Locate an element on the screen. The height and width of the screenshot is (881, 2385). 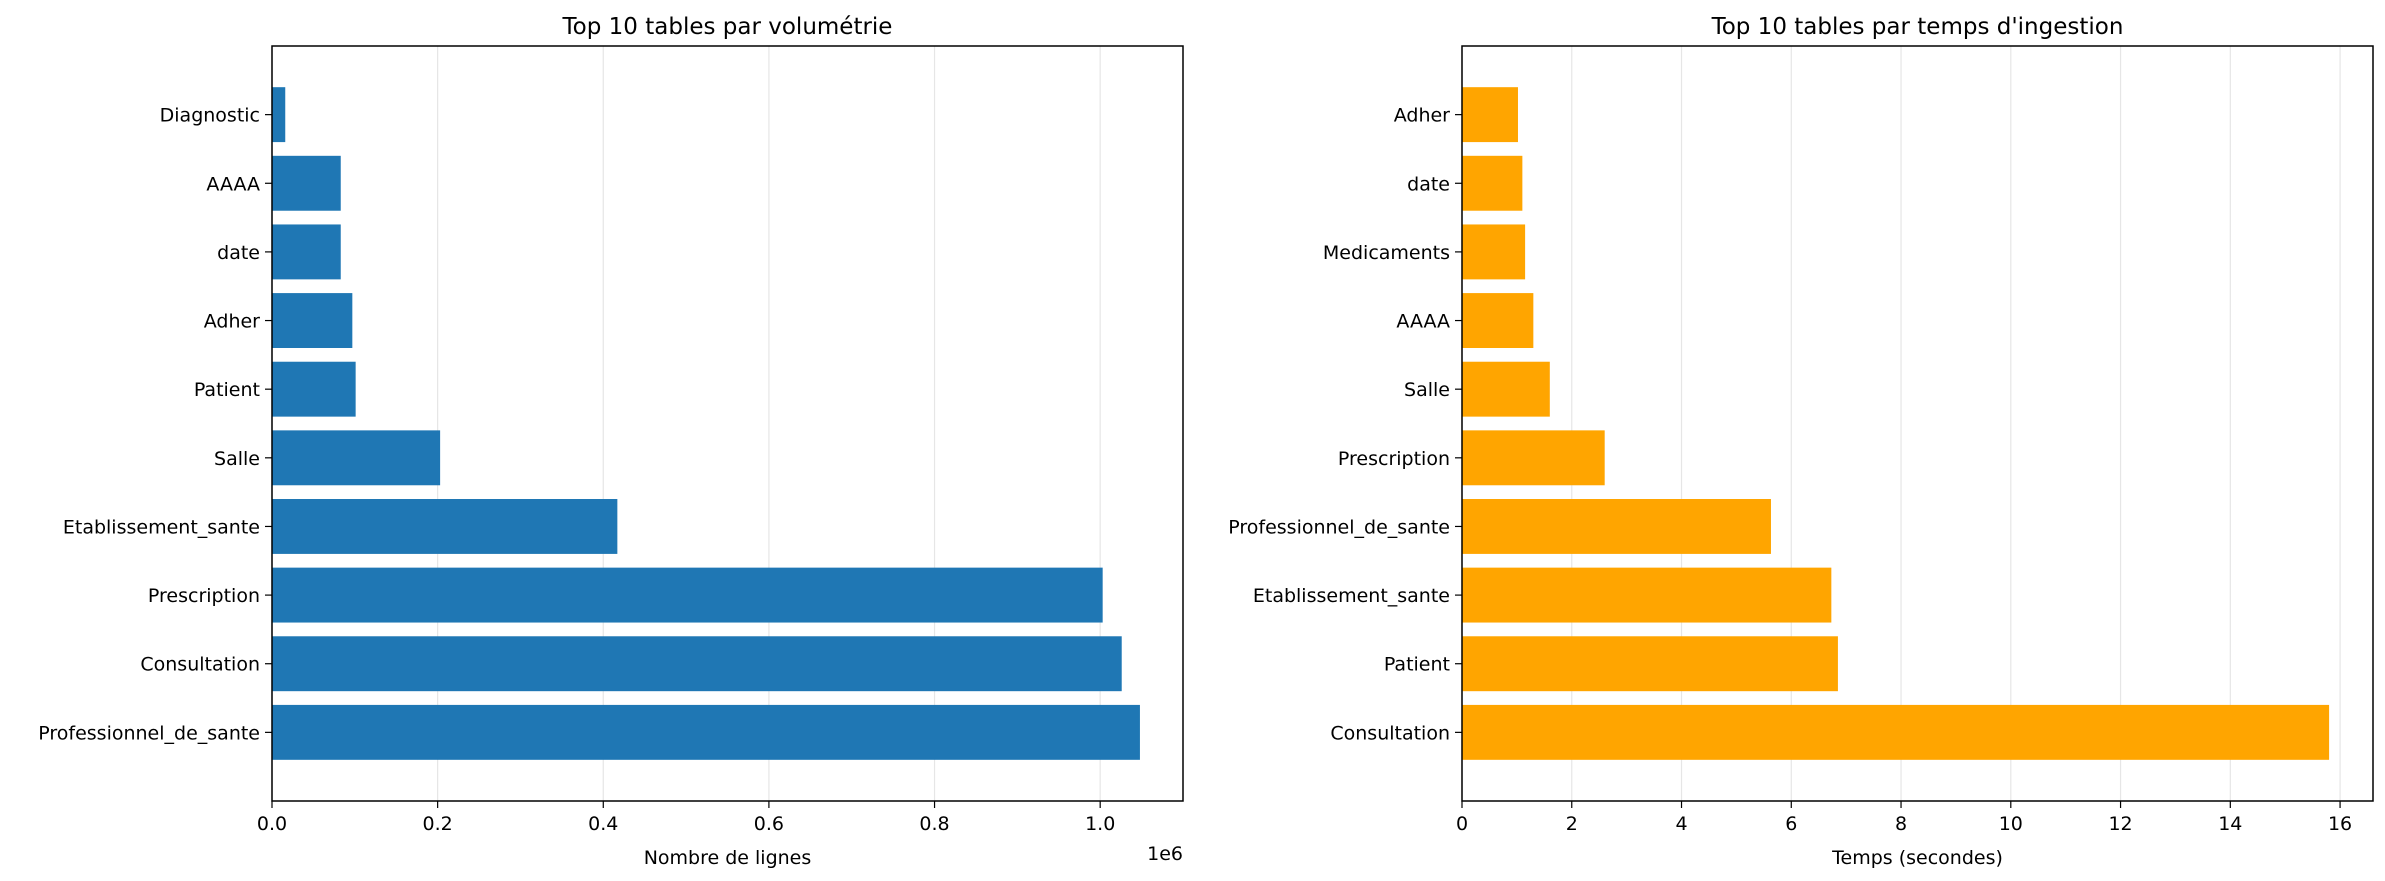
x-tick-label: 0.2 is located at coordinates (438, 824).